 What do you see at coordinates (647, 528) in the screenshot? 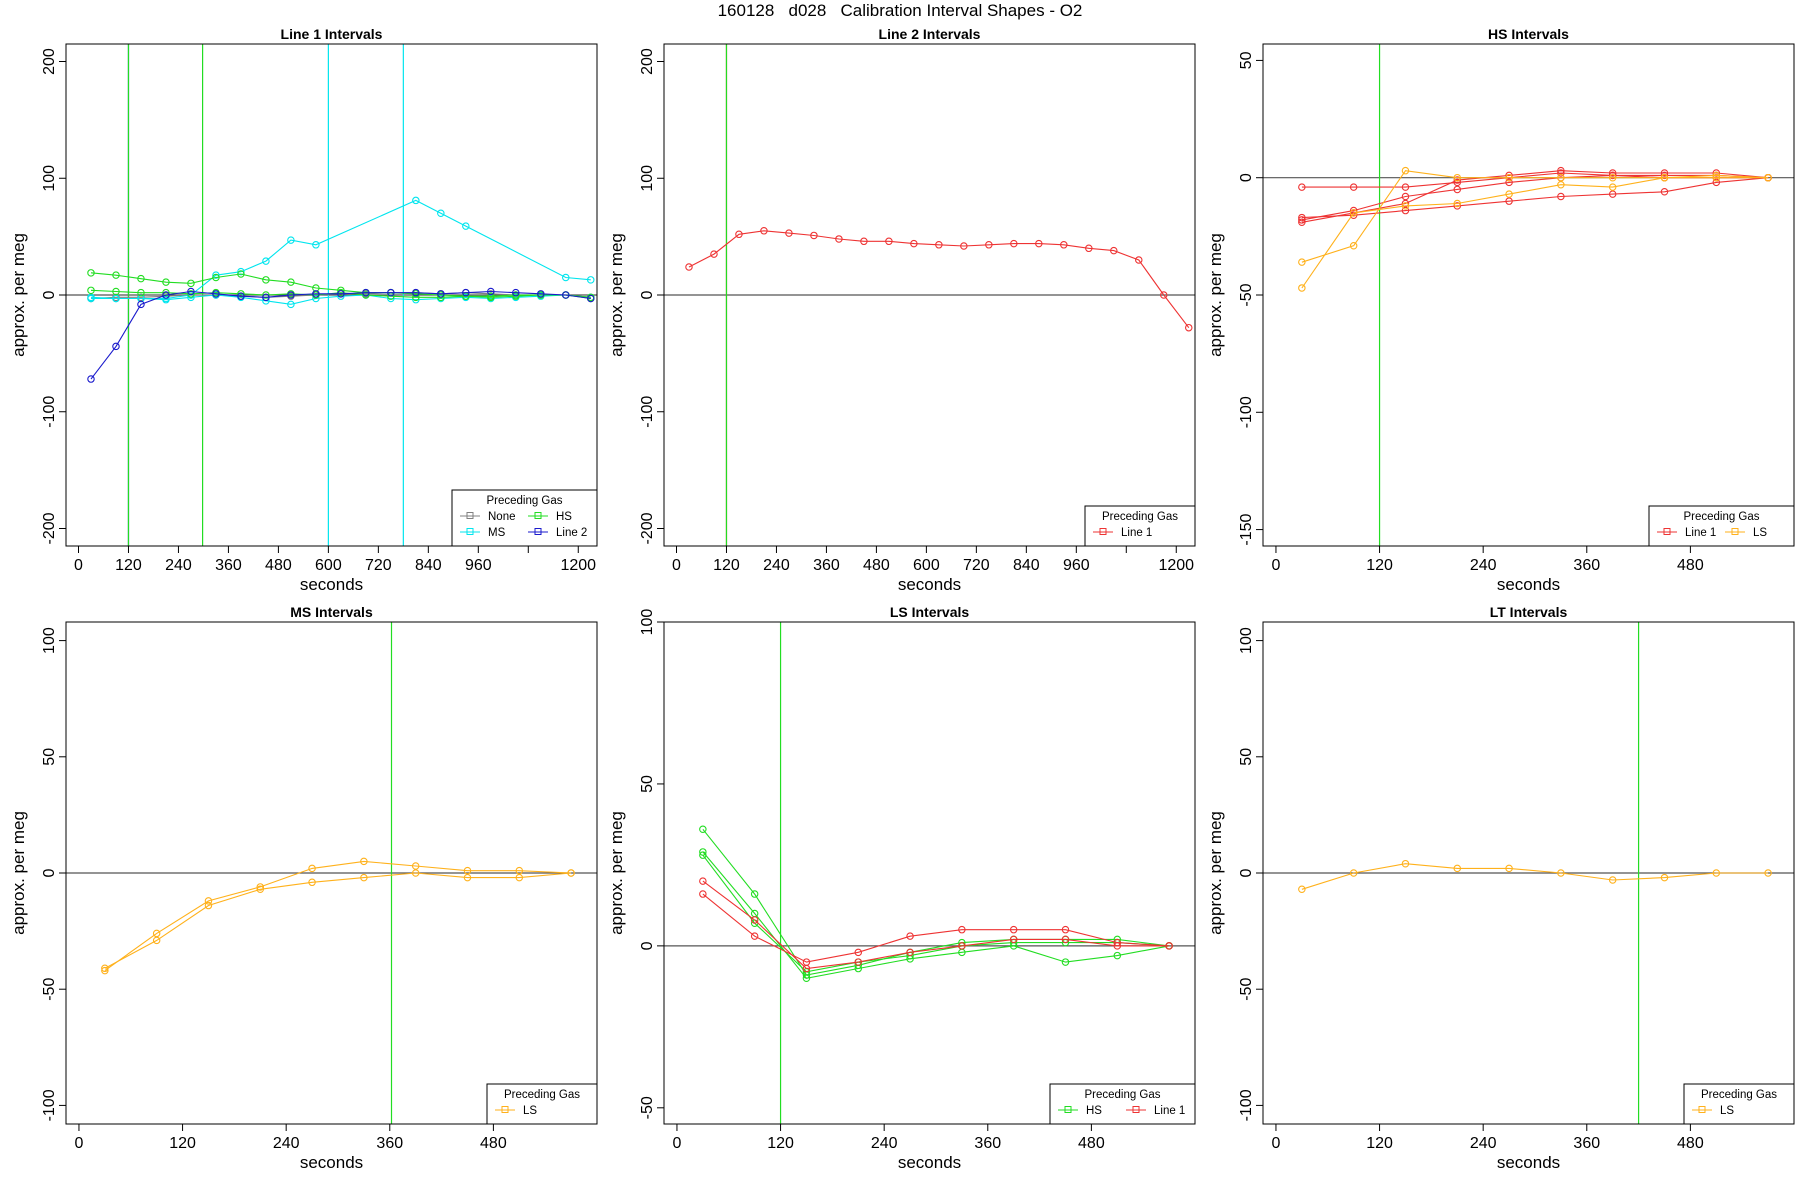
I see `y-tick-label: -200` at bounding box center [647, 528].